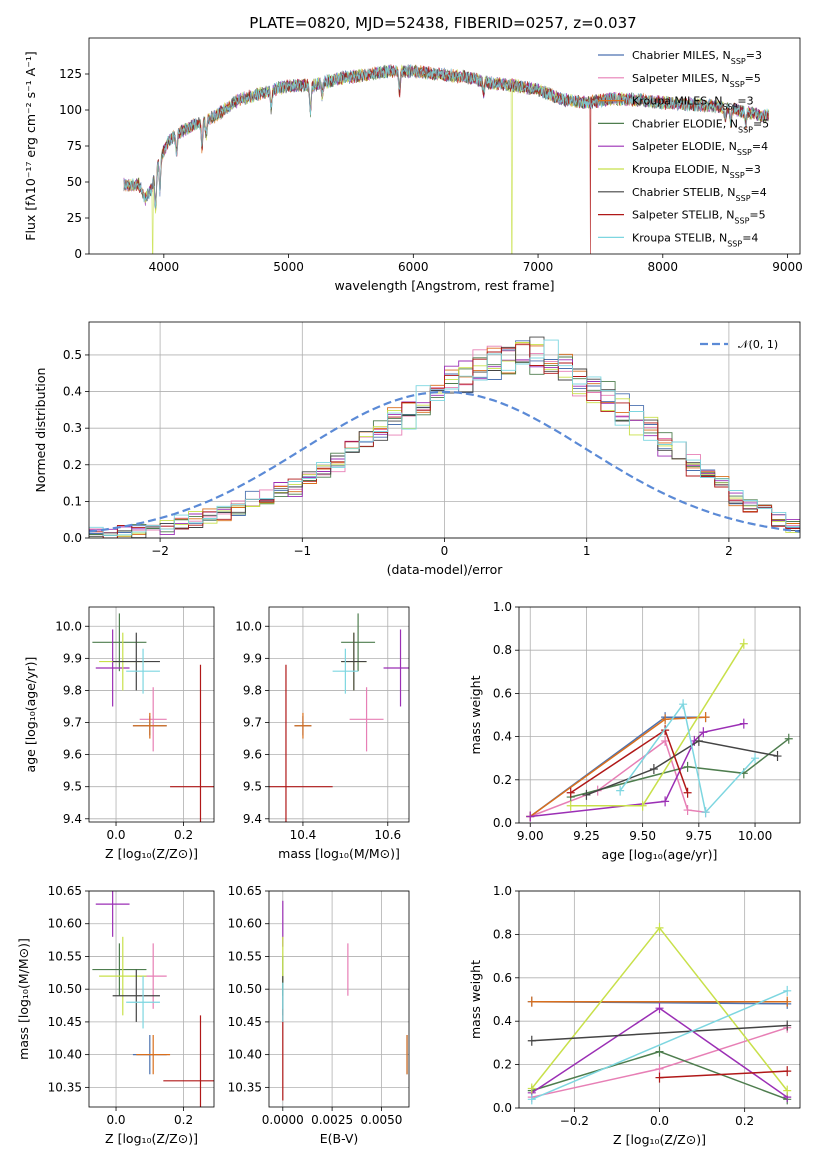  I want to click on y-tick-label: 9.8, so click(252, 690).